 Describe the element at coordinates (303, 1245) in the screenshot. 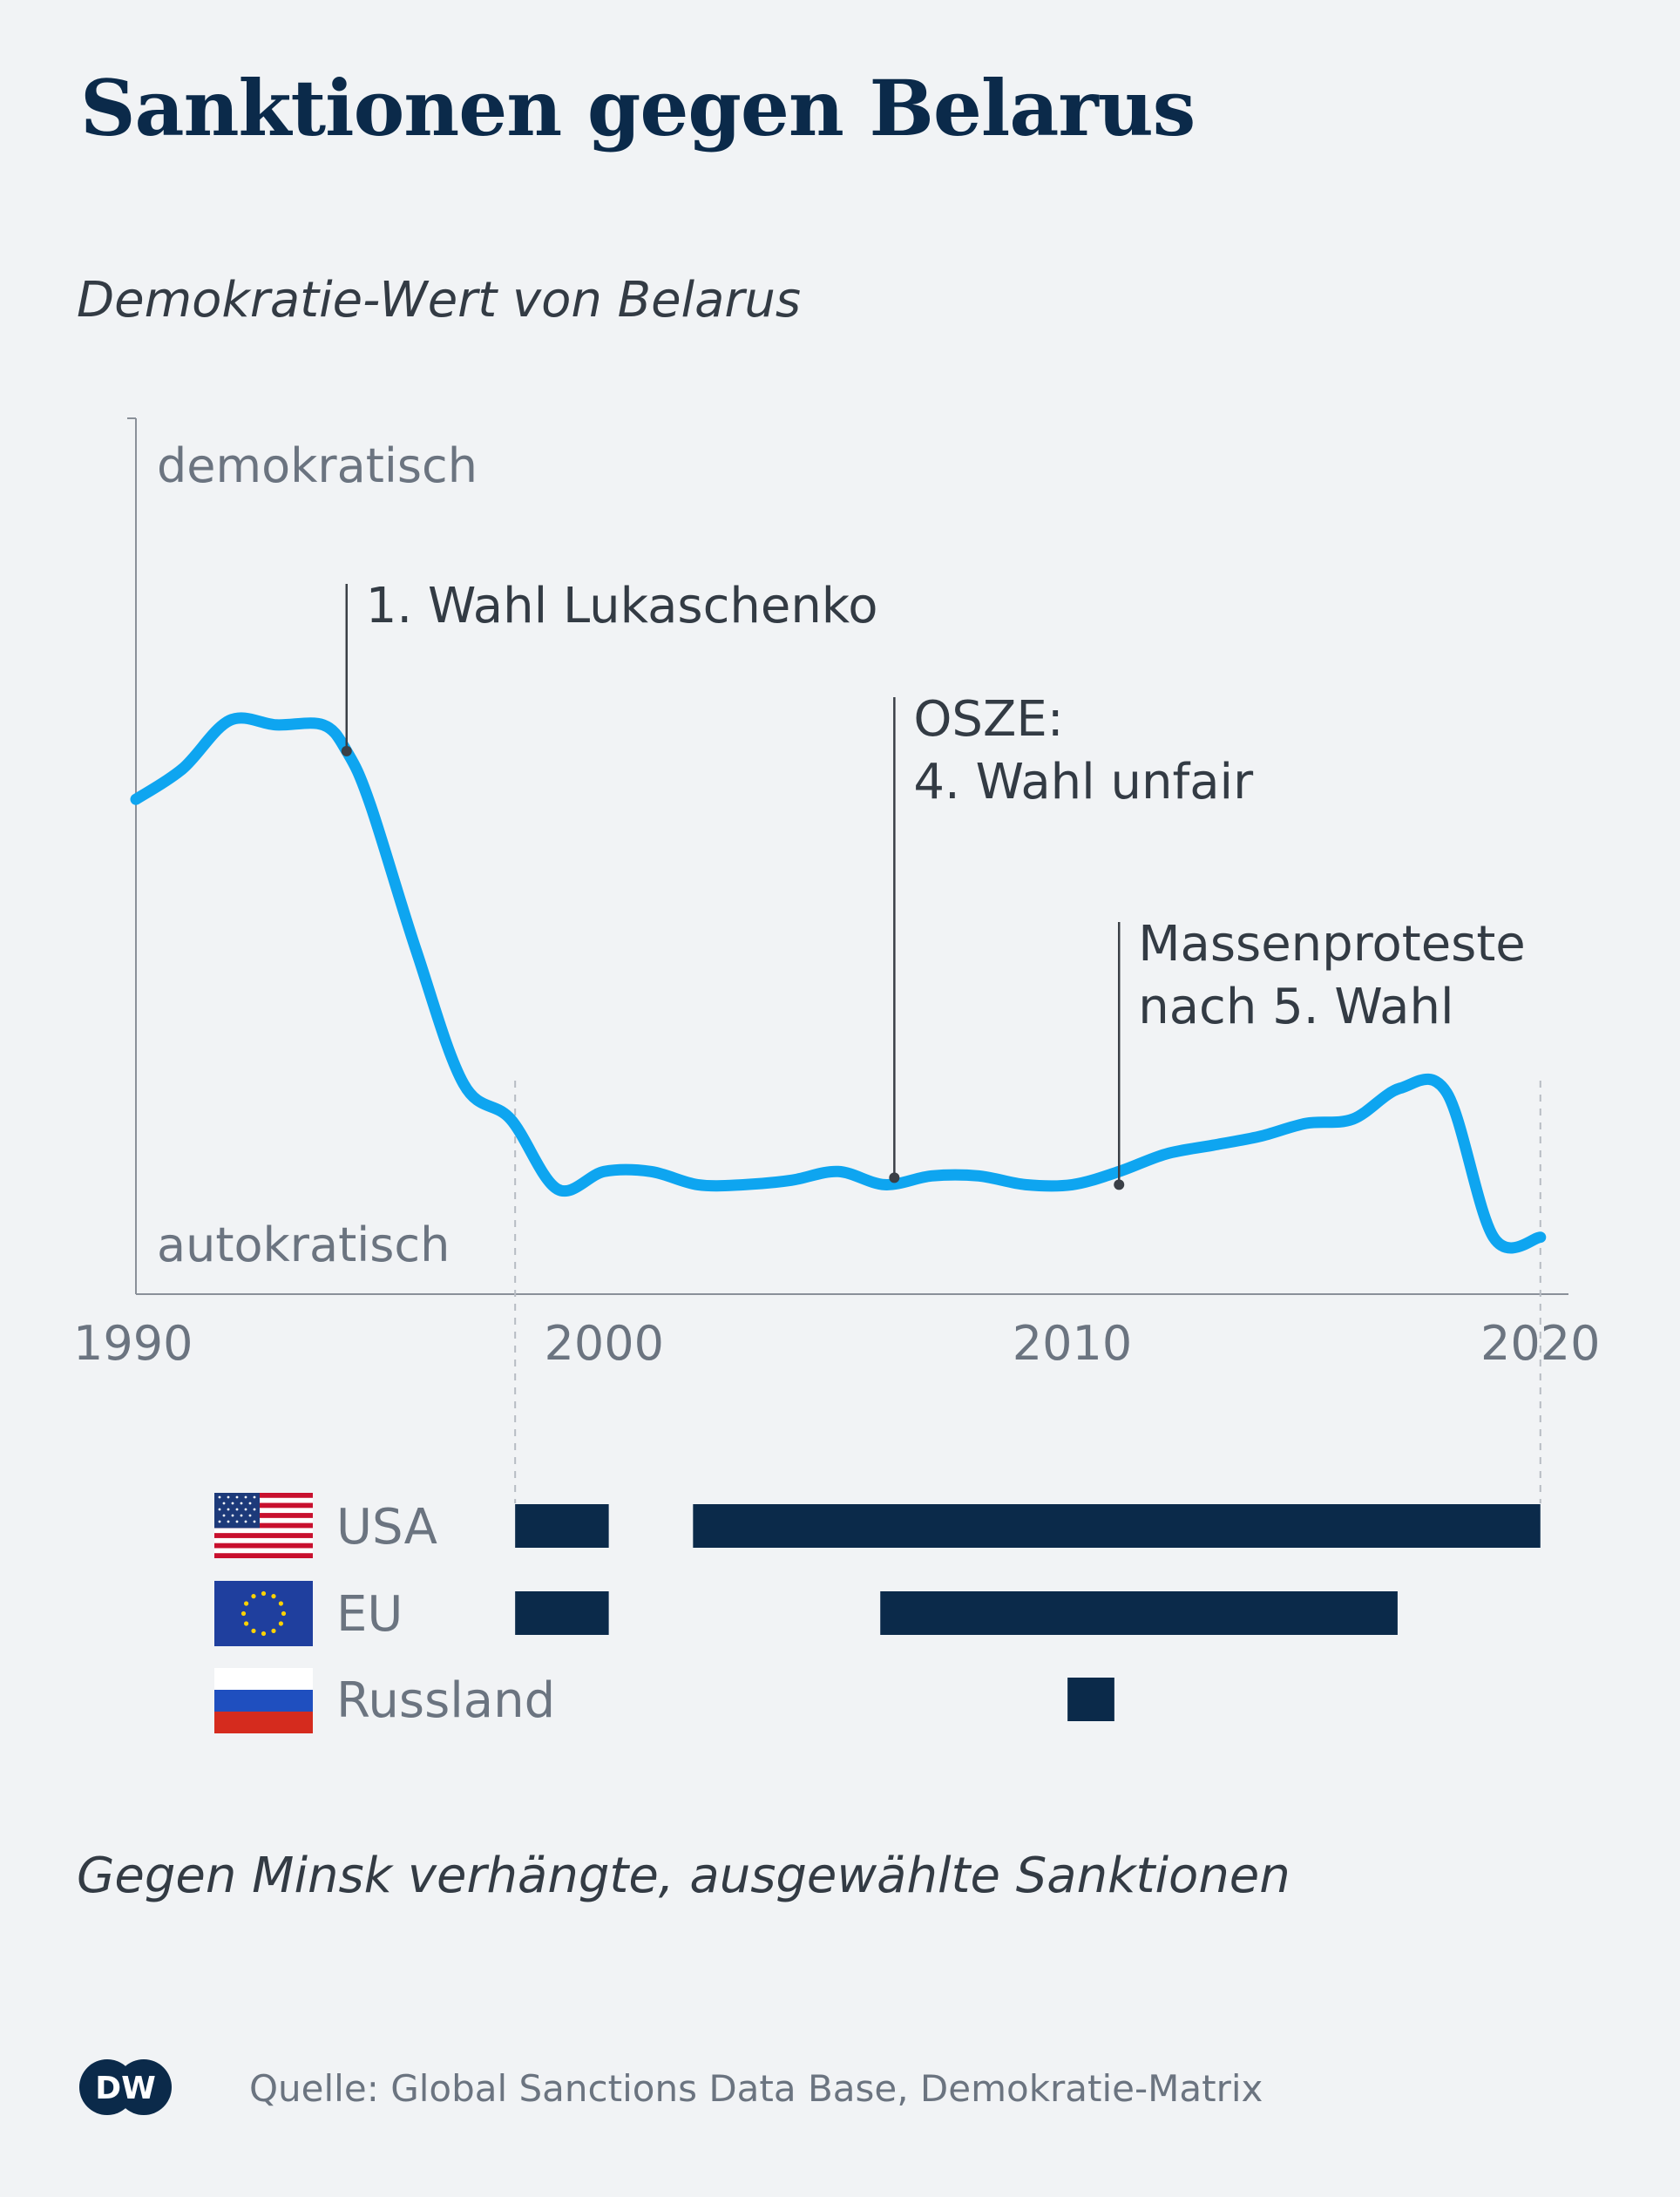

I see `y-axis-bottom-label: autokratisch` at that location.